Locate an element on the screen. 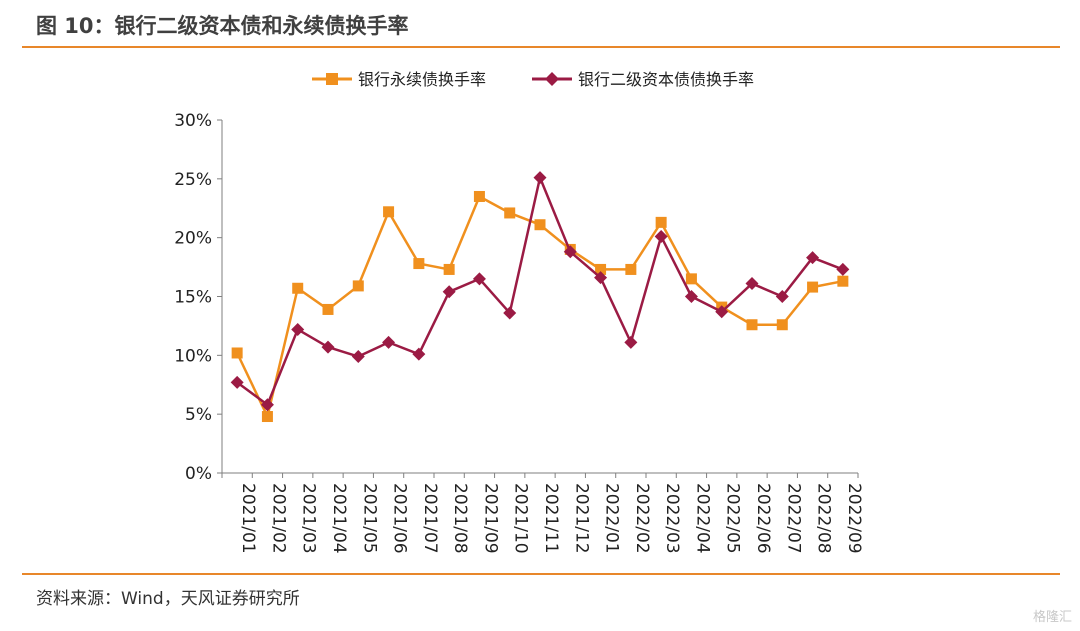 The width and height of the screenshot is (1080, 631). x-tick-label: 2022/02 is located at coordinates (642, 518).